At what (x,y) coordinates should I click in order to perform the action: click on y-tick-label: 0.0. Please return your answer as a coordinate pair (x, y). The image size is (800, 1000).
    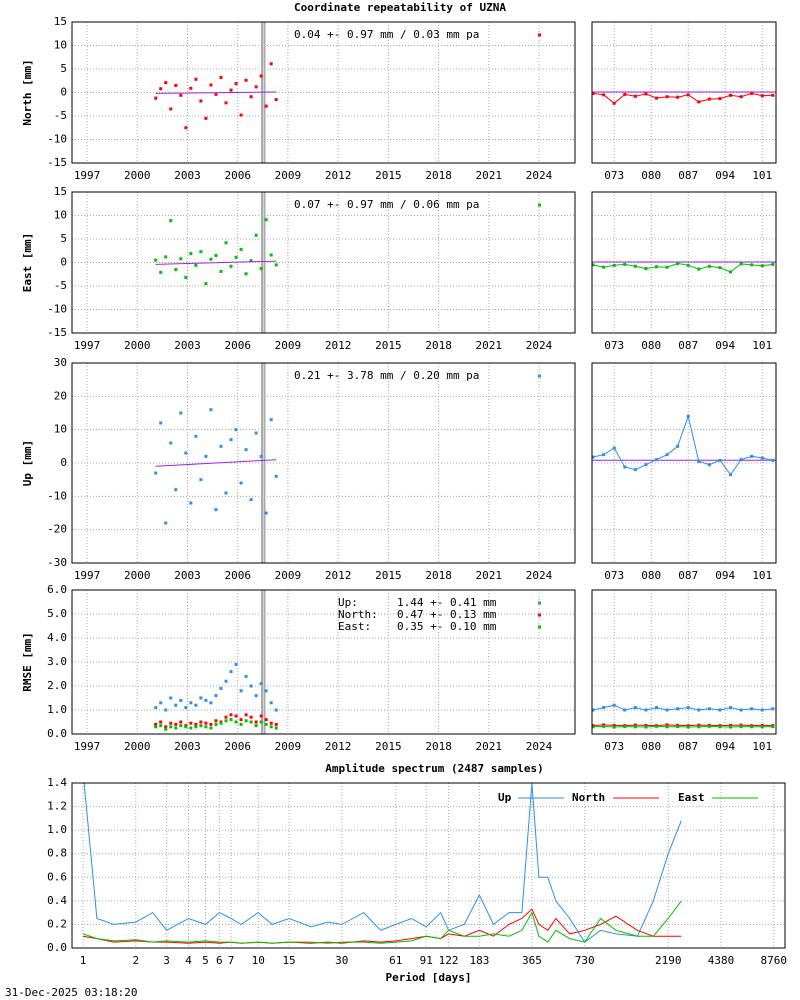
    Looking at the image, I should click on (57, 733).